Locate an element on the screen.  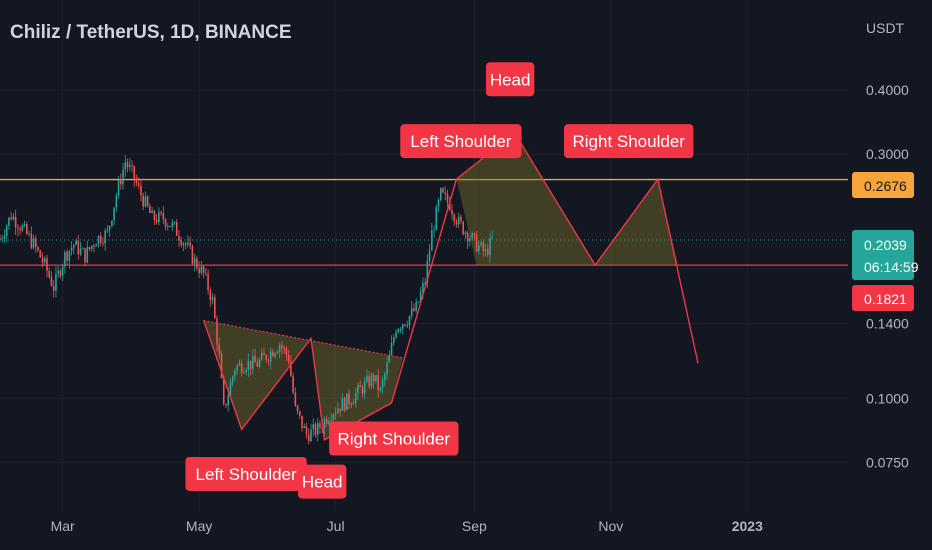
inverse-pattern-fill is located at coordinates (303, 380).